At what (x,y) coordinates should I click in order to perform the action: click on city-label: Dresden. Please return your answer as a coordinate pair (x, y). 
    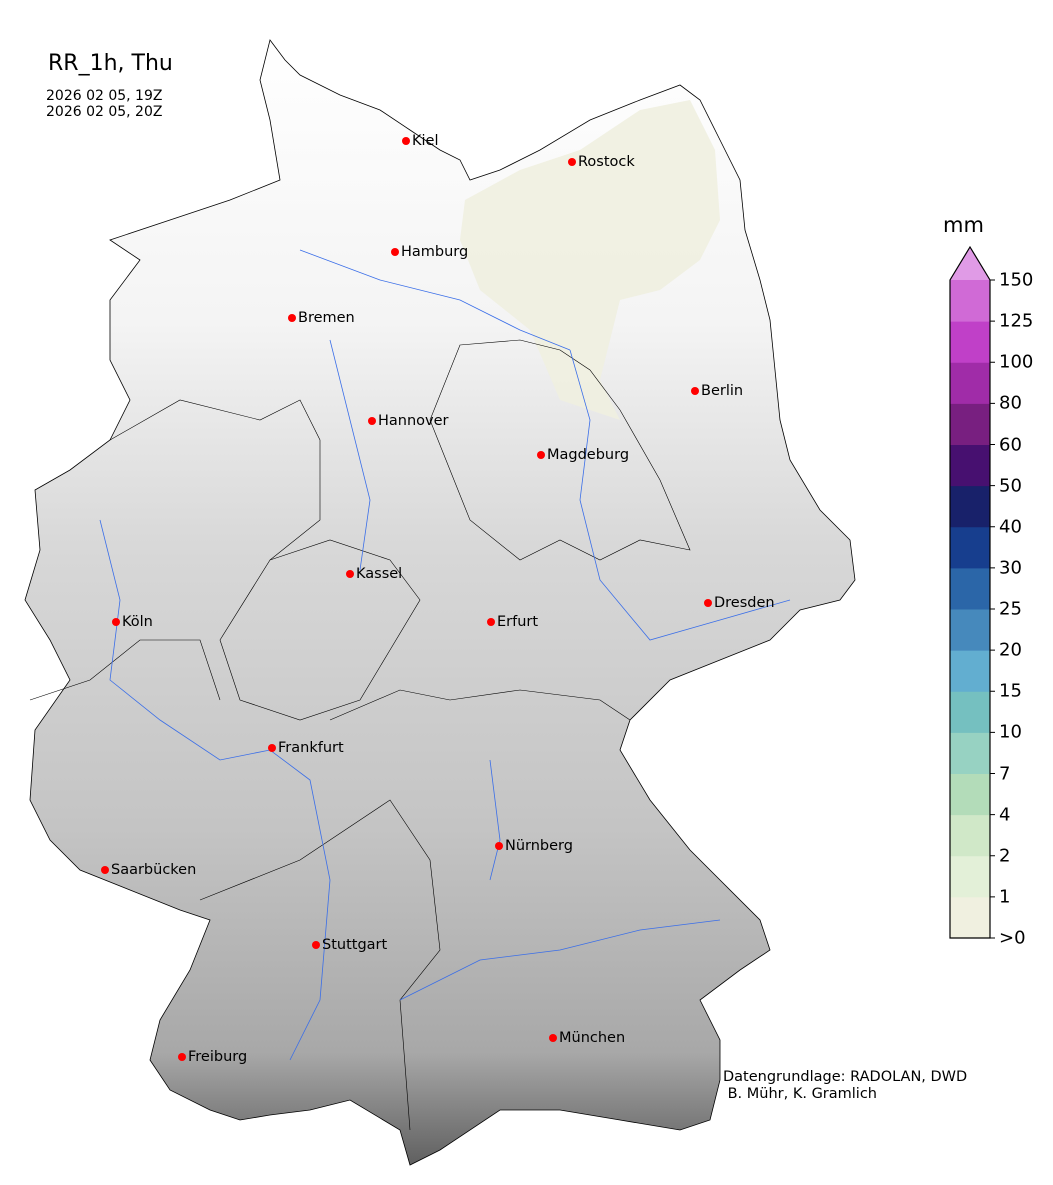
    Looking at the image, I should click on (744, 603).